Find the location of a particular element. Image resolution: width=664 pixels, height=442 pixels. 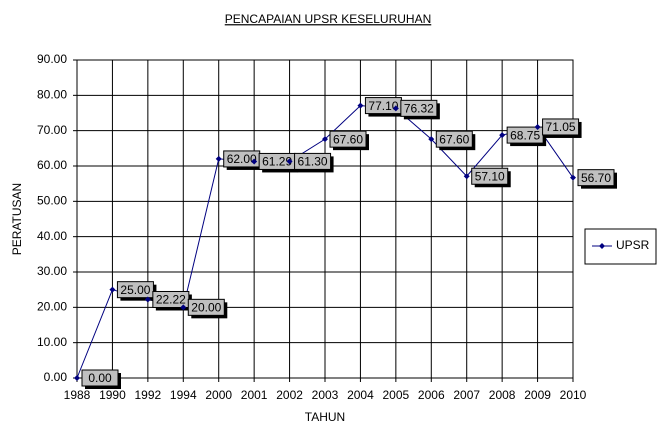

data-label-text: 56.70 is located at coordinates (596, 178).